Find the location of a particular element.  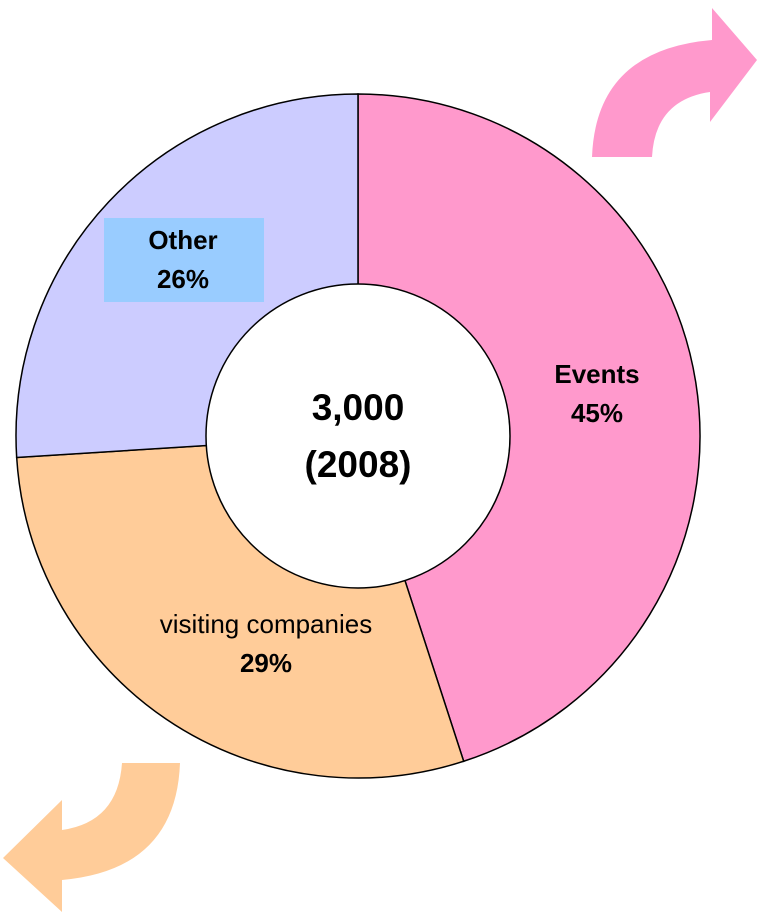

value-label: 45% is located at coordinates (597, 413).